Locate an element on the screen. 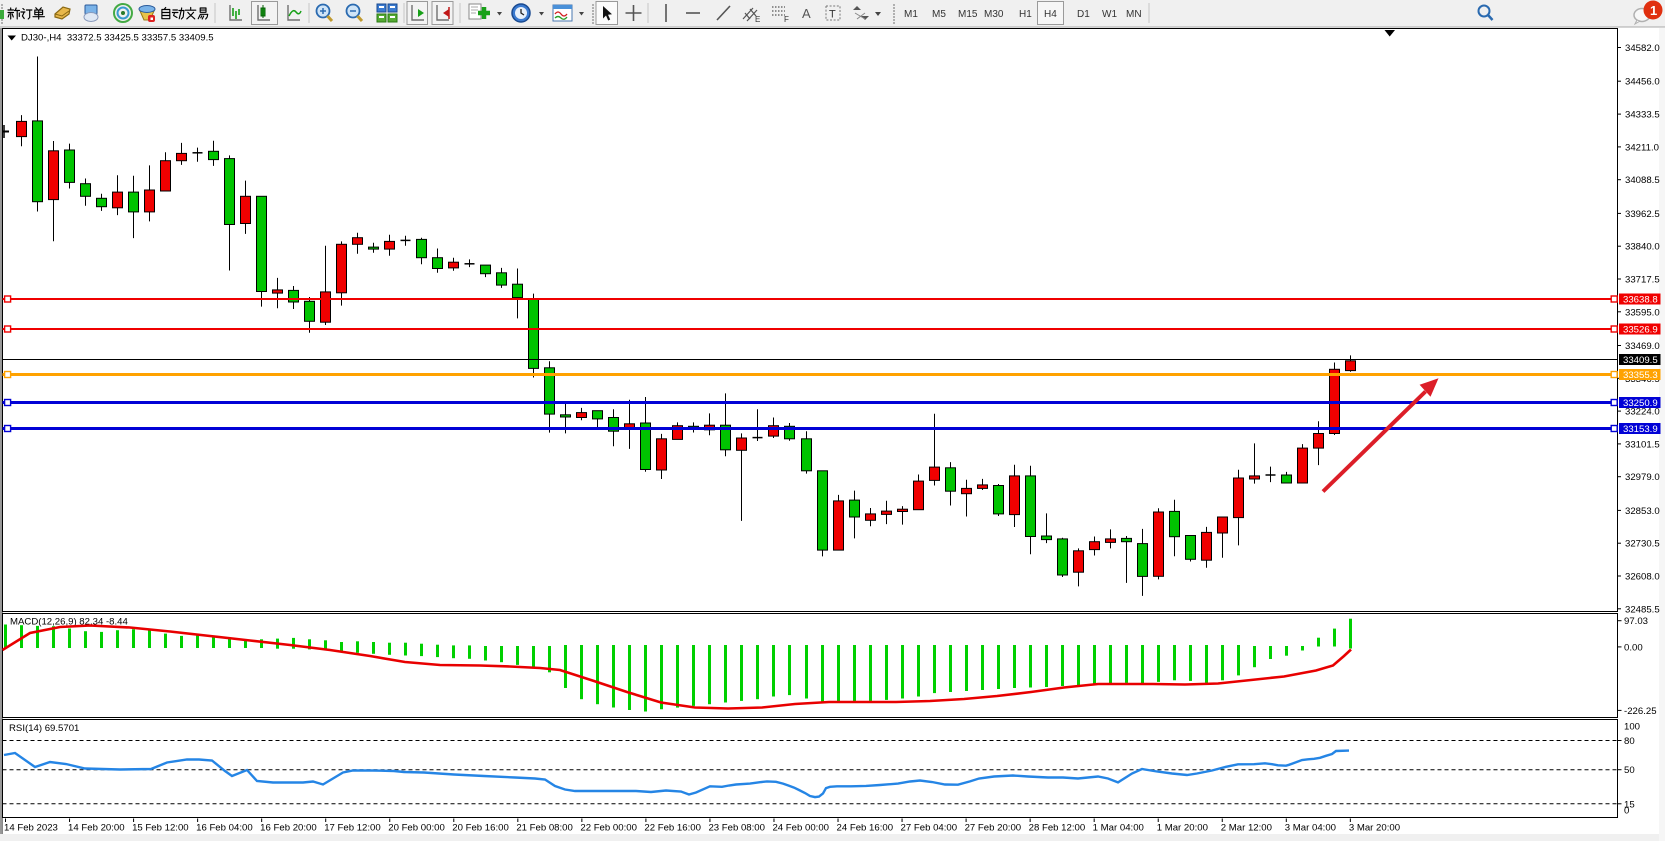 This screenshot has height=841, width=1665. svg-text: 33717.5 is located at coordinates (1642, 280).